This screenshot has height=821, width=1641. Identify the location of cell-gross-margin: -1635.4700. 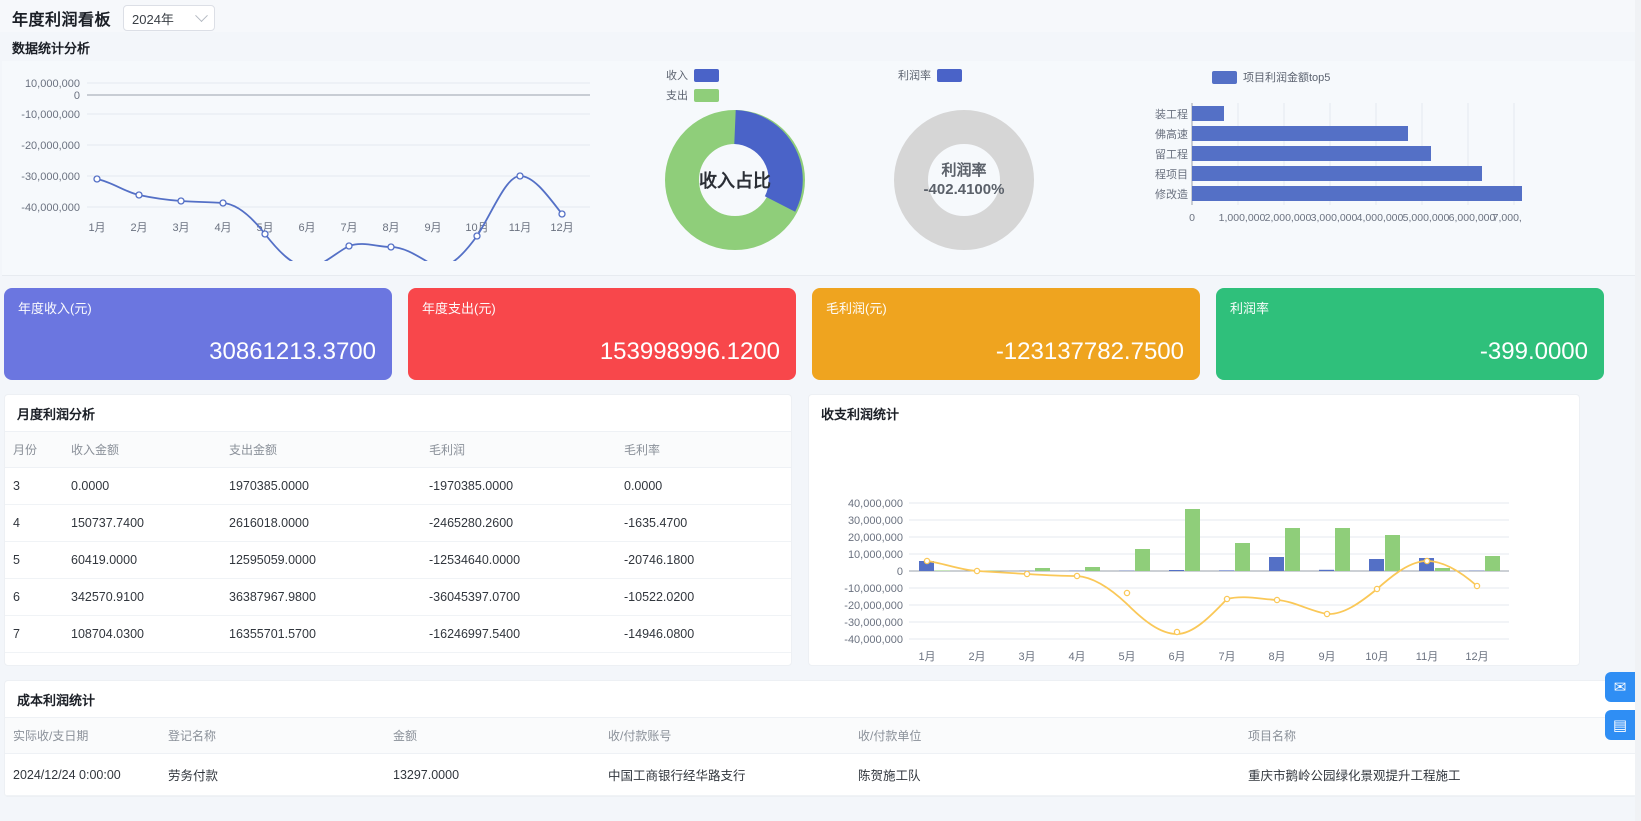
(703, 523).